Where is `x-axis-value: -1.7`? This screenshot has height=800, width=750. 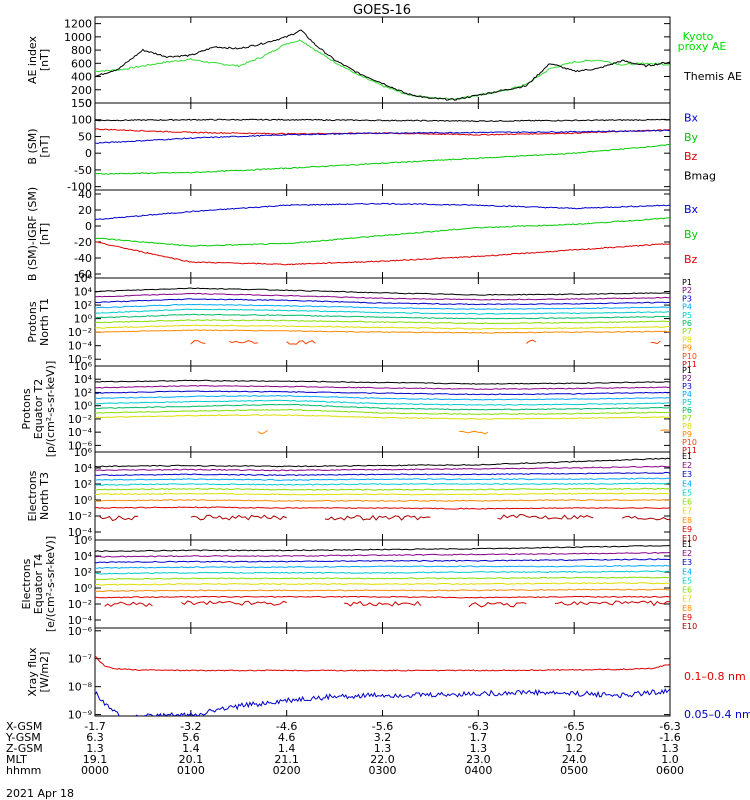 x-axis-value: -1.7 is located at coordinates (94, 726).